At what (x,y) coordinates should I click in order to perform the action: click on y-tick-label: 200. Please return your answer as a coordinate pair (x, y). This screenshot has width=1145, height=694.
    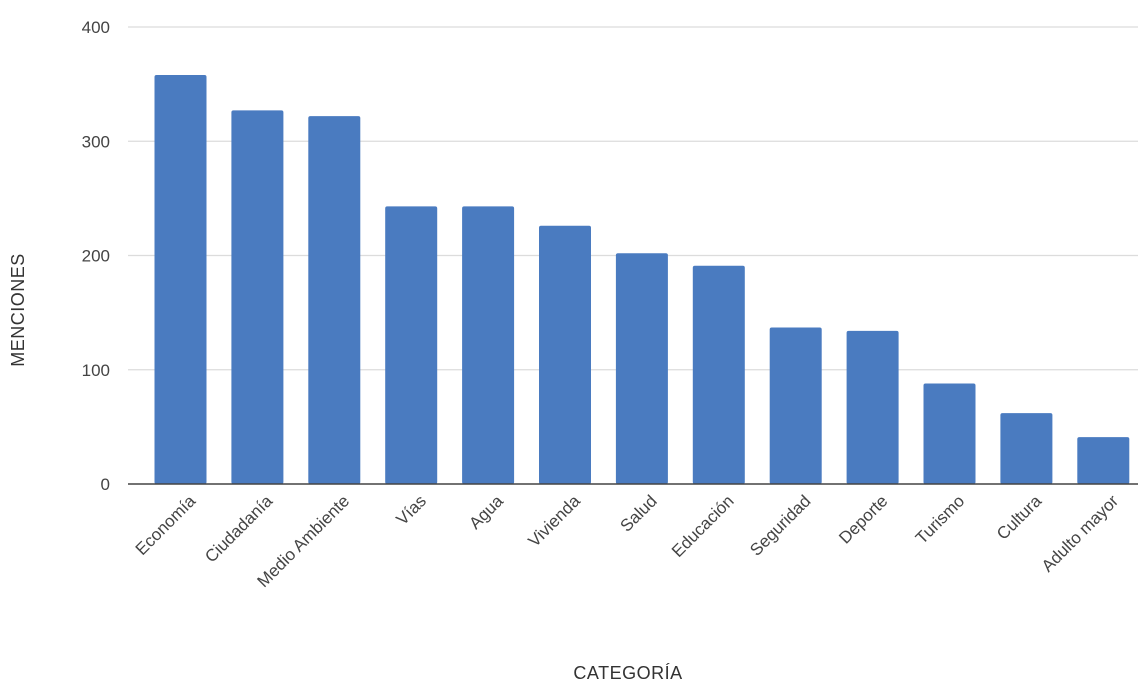
    Looking at the image, I should click on (96, 256).